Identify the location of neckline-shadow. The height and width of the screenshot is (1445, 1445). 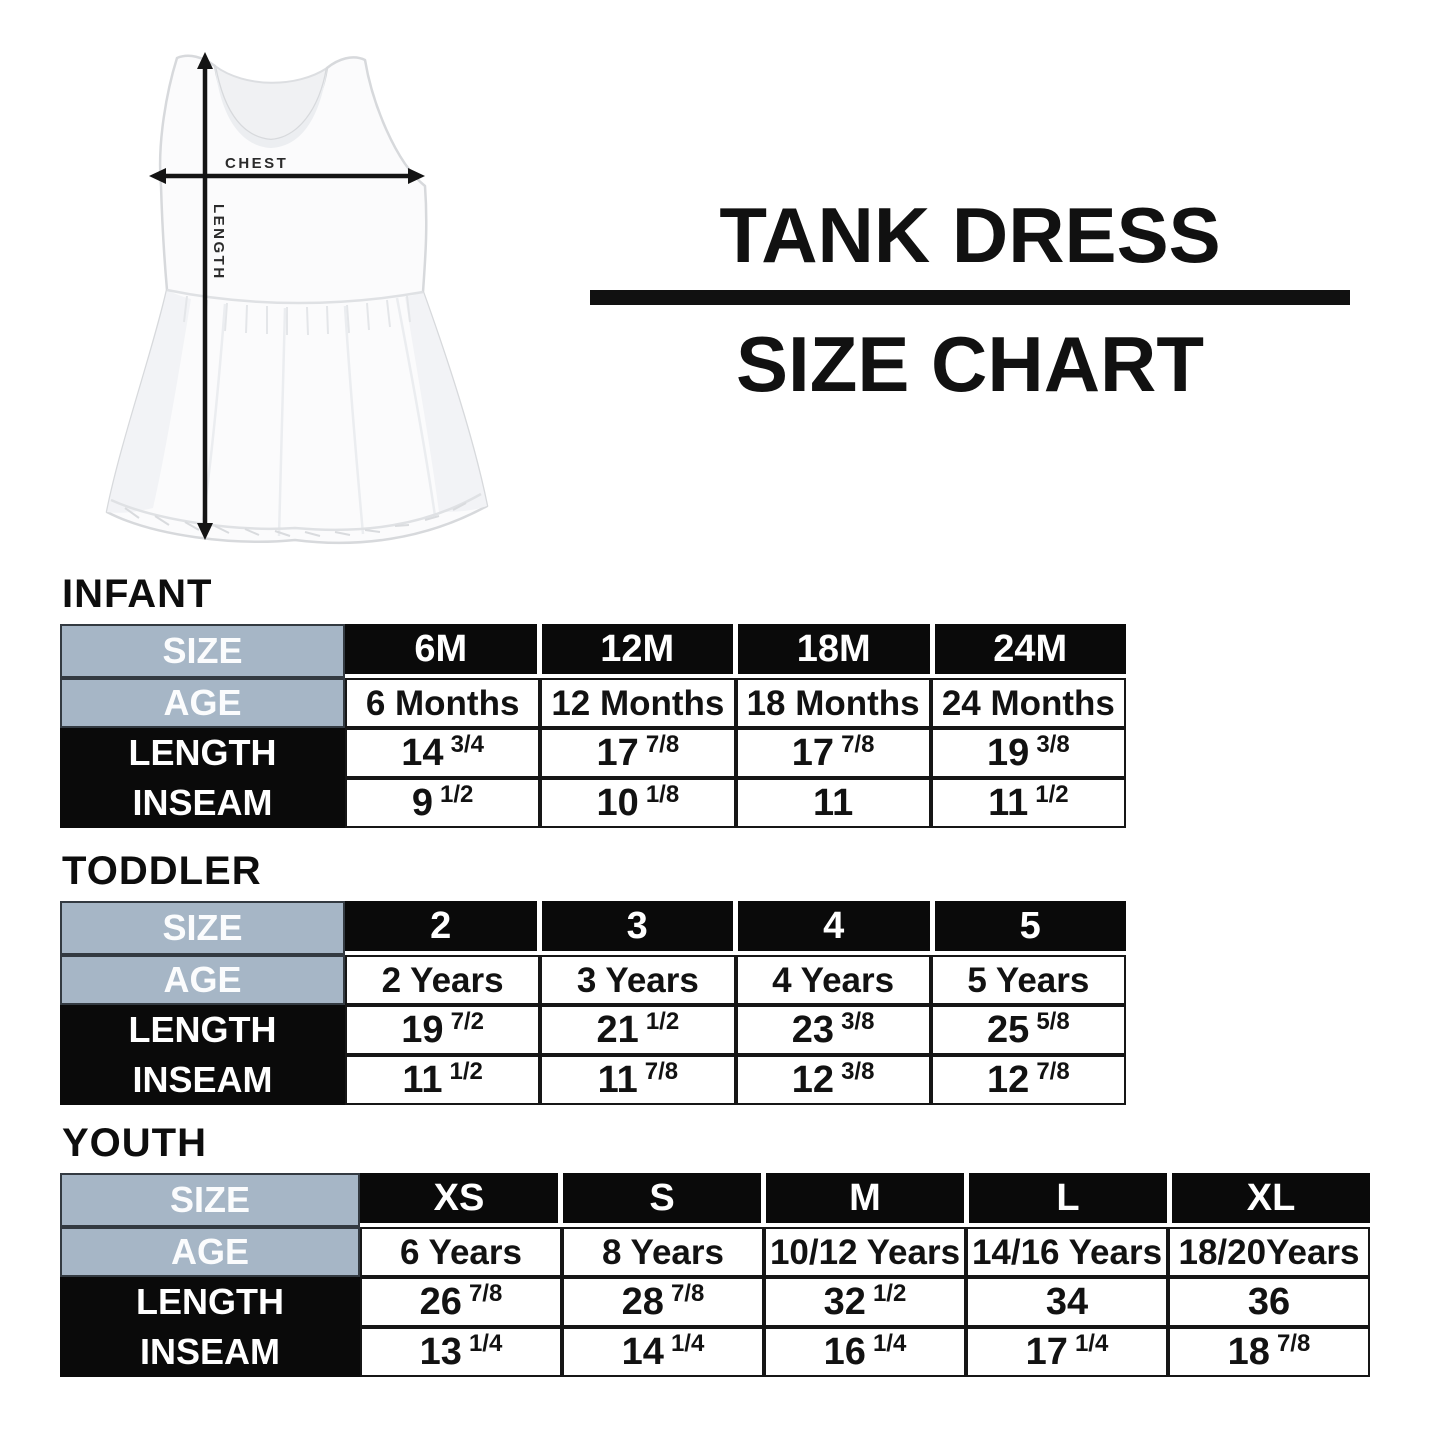
(271, 107).